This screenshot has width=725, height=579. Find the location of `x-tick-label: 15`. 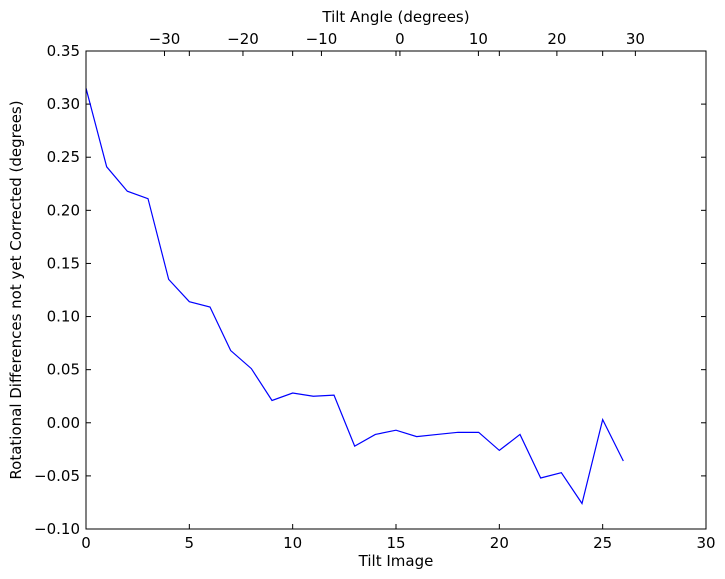

x-tick-label: 15 is located at coordinates (395, 543).